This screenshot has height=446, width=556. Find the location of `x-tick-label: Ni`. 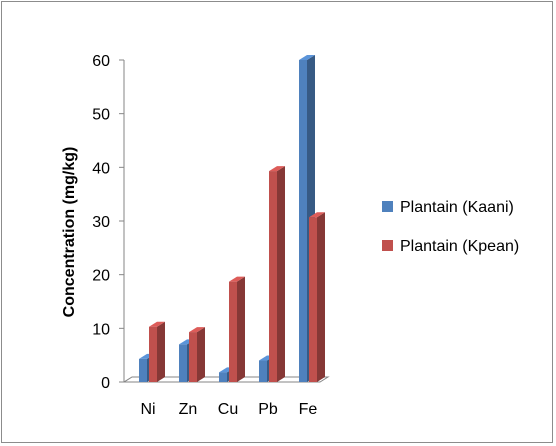

x-tick-label: Ni is located at coordinates (147, 409).